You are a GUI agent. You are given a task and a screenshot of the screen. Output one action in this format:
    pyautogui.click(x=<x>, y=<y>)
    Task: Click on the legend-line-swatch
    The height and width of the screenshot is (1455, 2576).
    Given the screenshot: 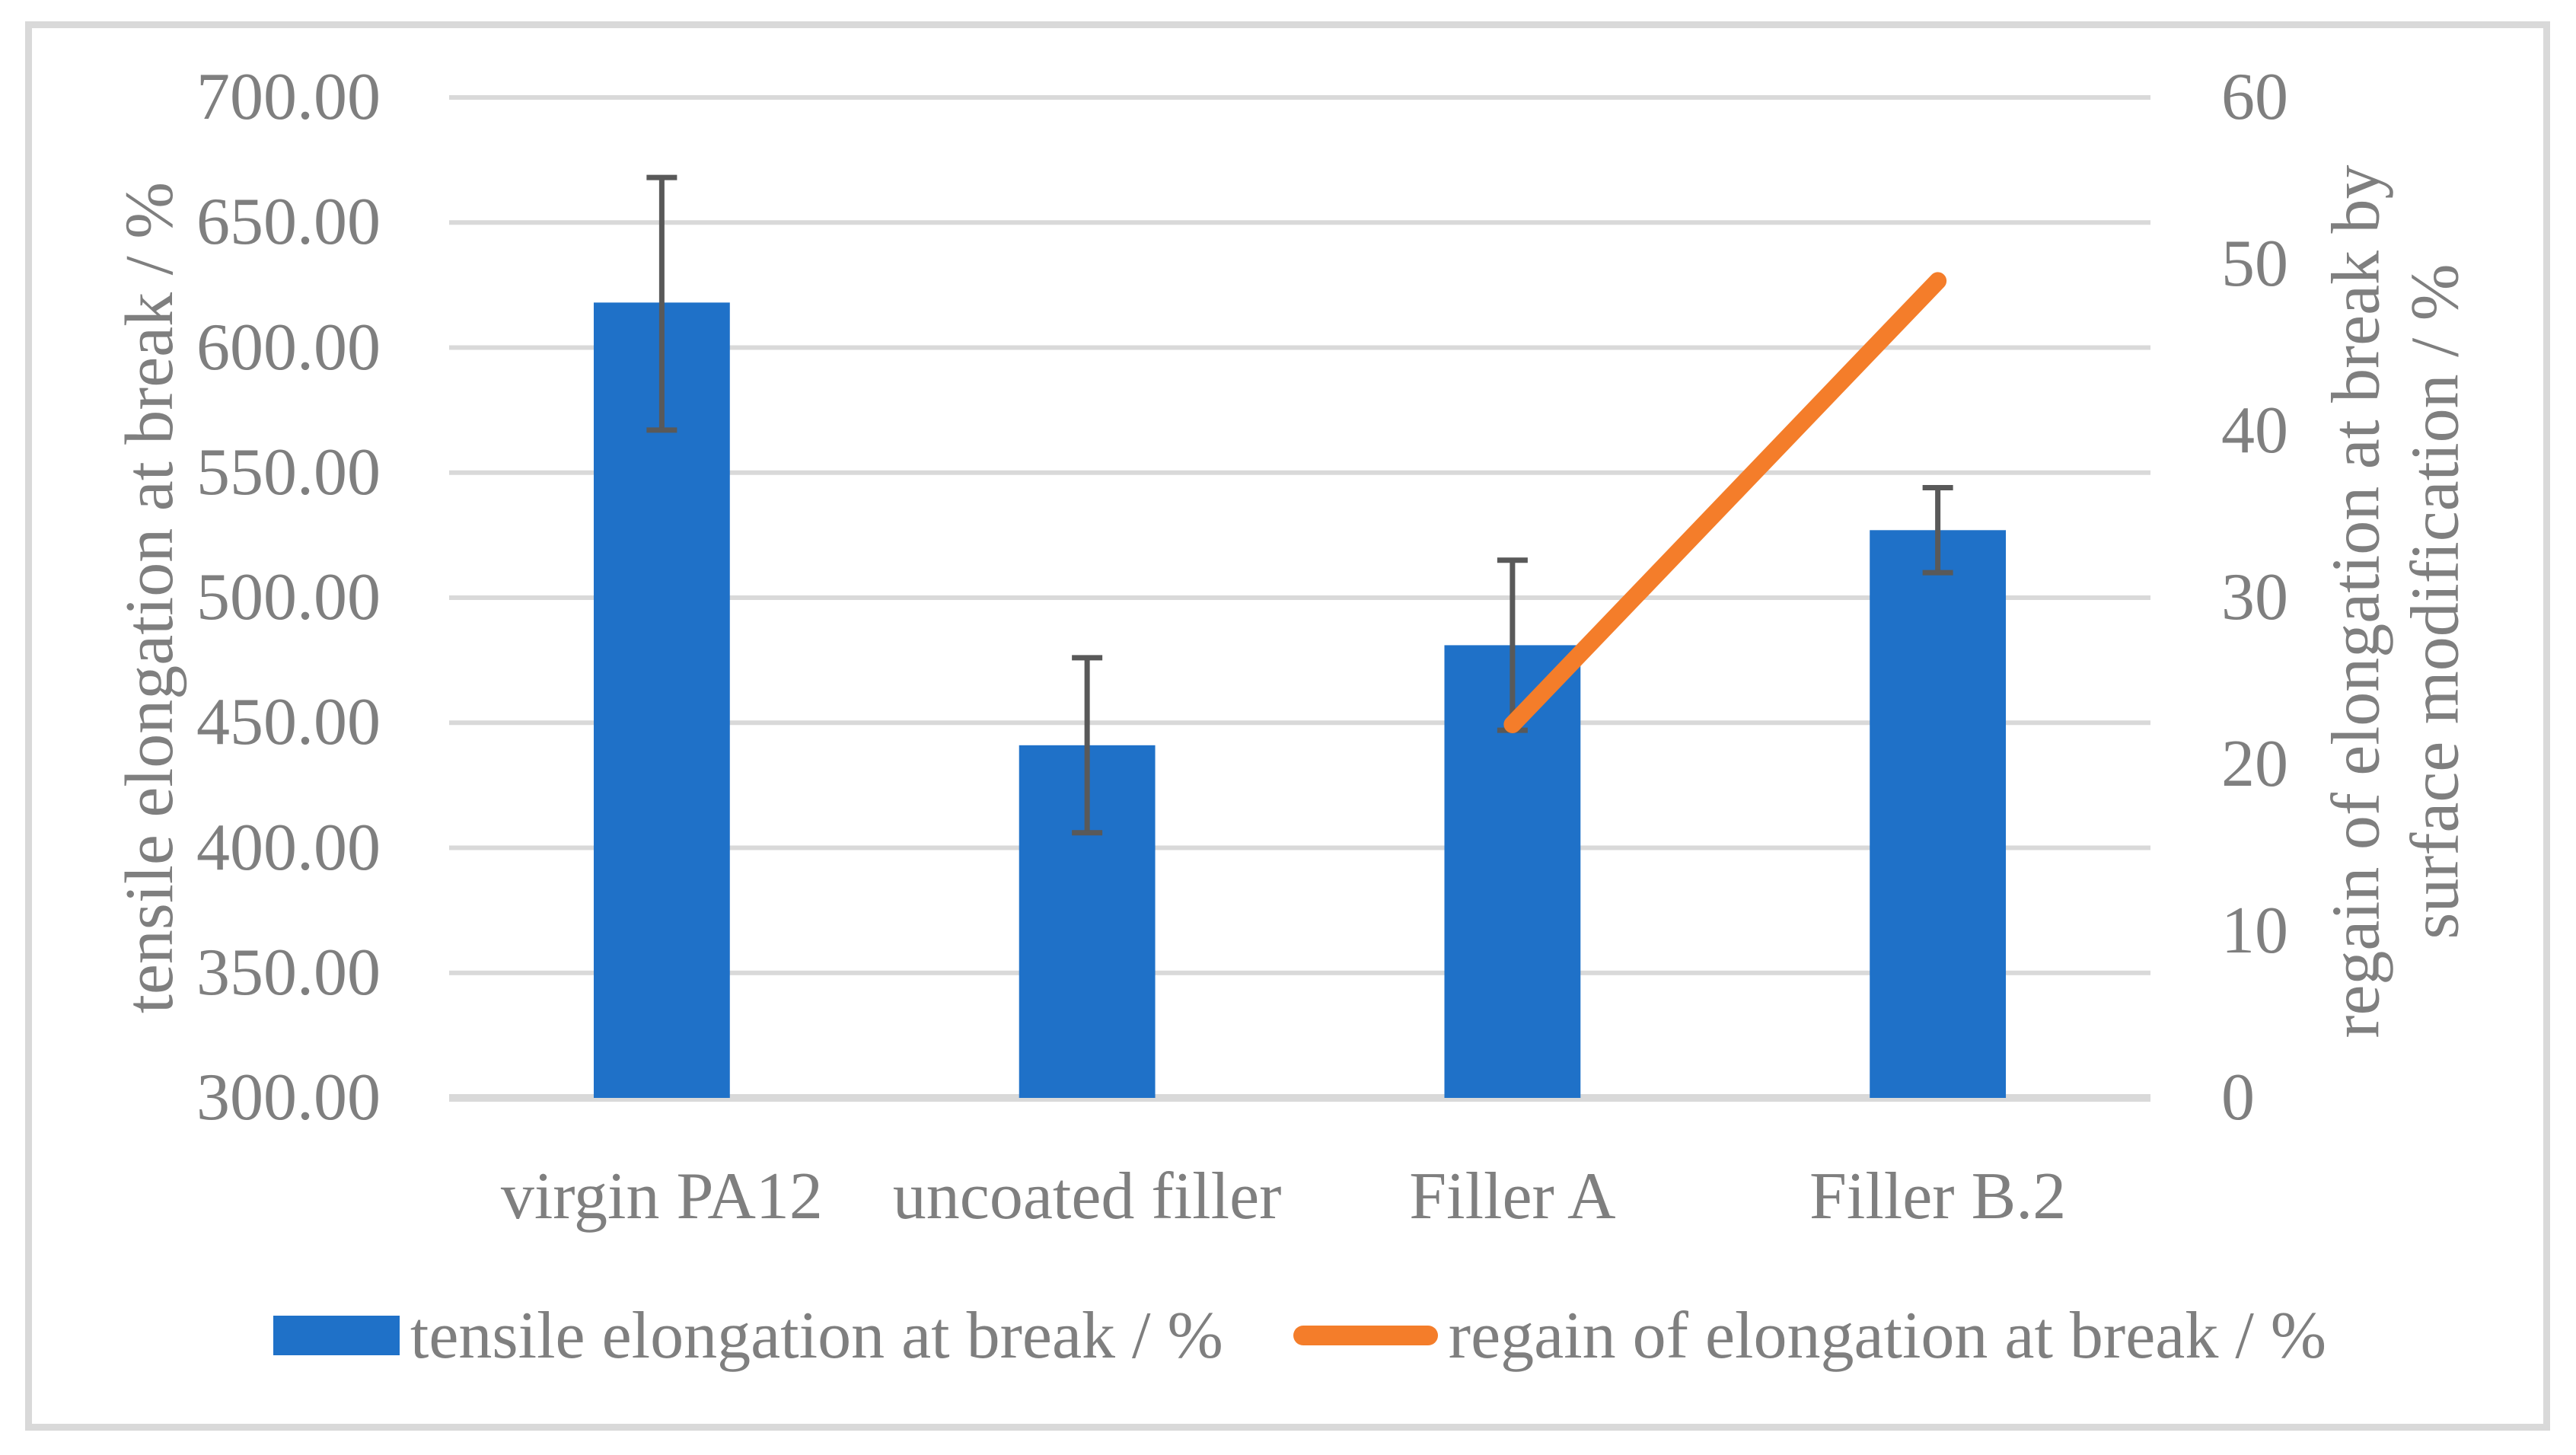 What is the action you would take?
    pyautogui.click(x=1366, y=1335)
    